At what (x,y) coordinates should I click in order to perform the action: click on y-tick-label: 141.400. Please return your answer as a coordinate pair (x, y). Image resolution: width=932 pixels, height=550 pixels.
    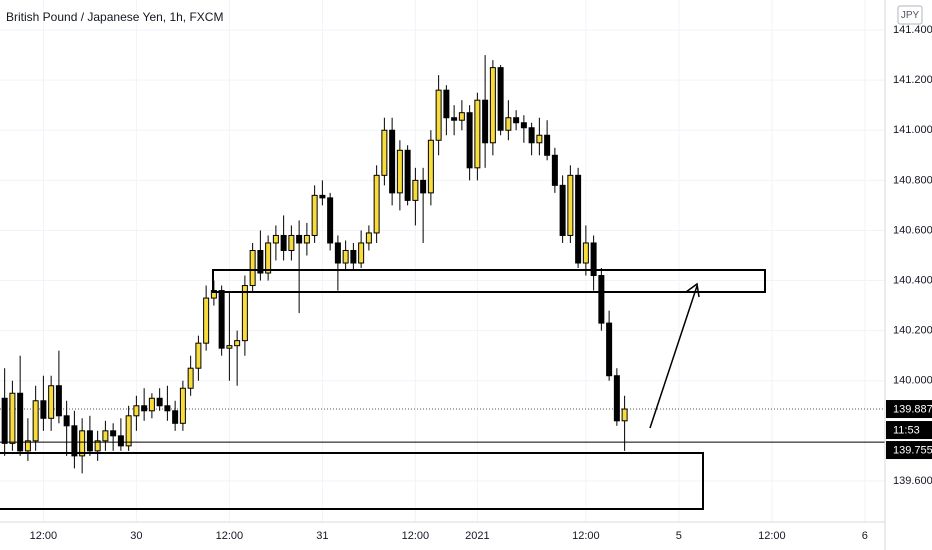
    Looking at the image, I should click on (912, 30).